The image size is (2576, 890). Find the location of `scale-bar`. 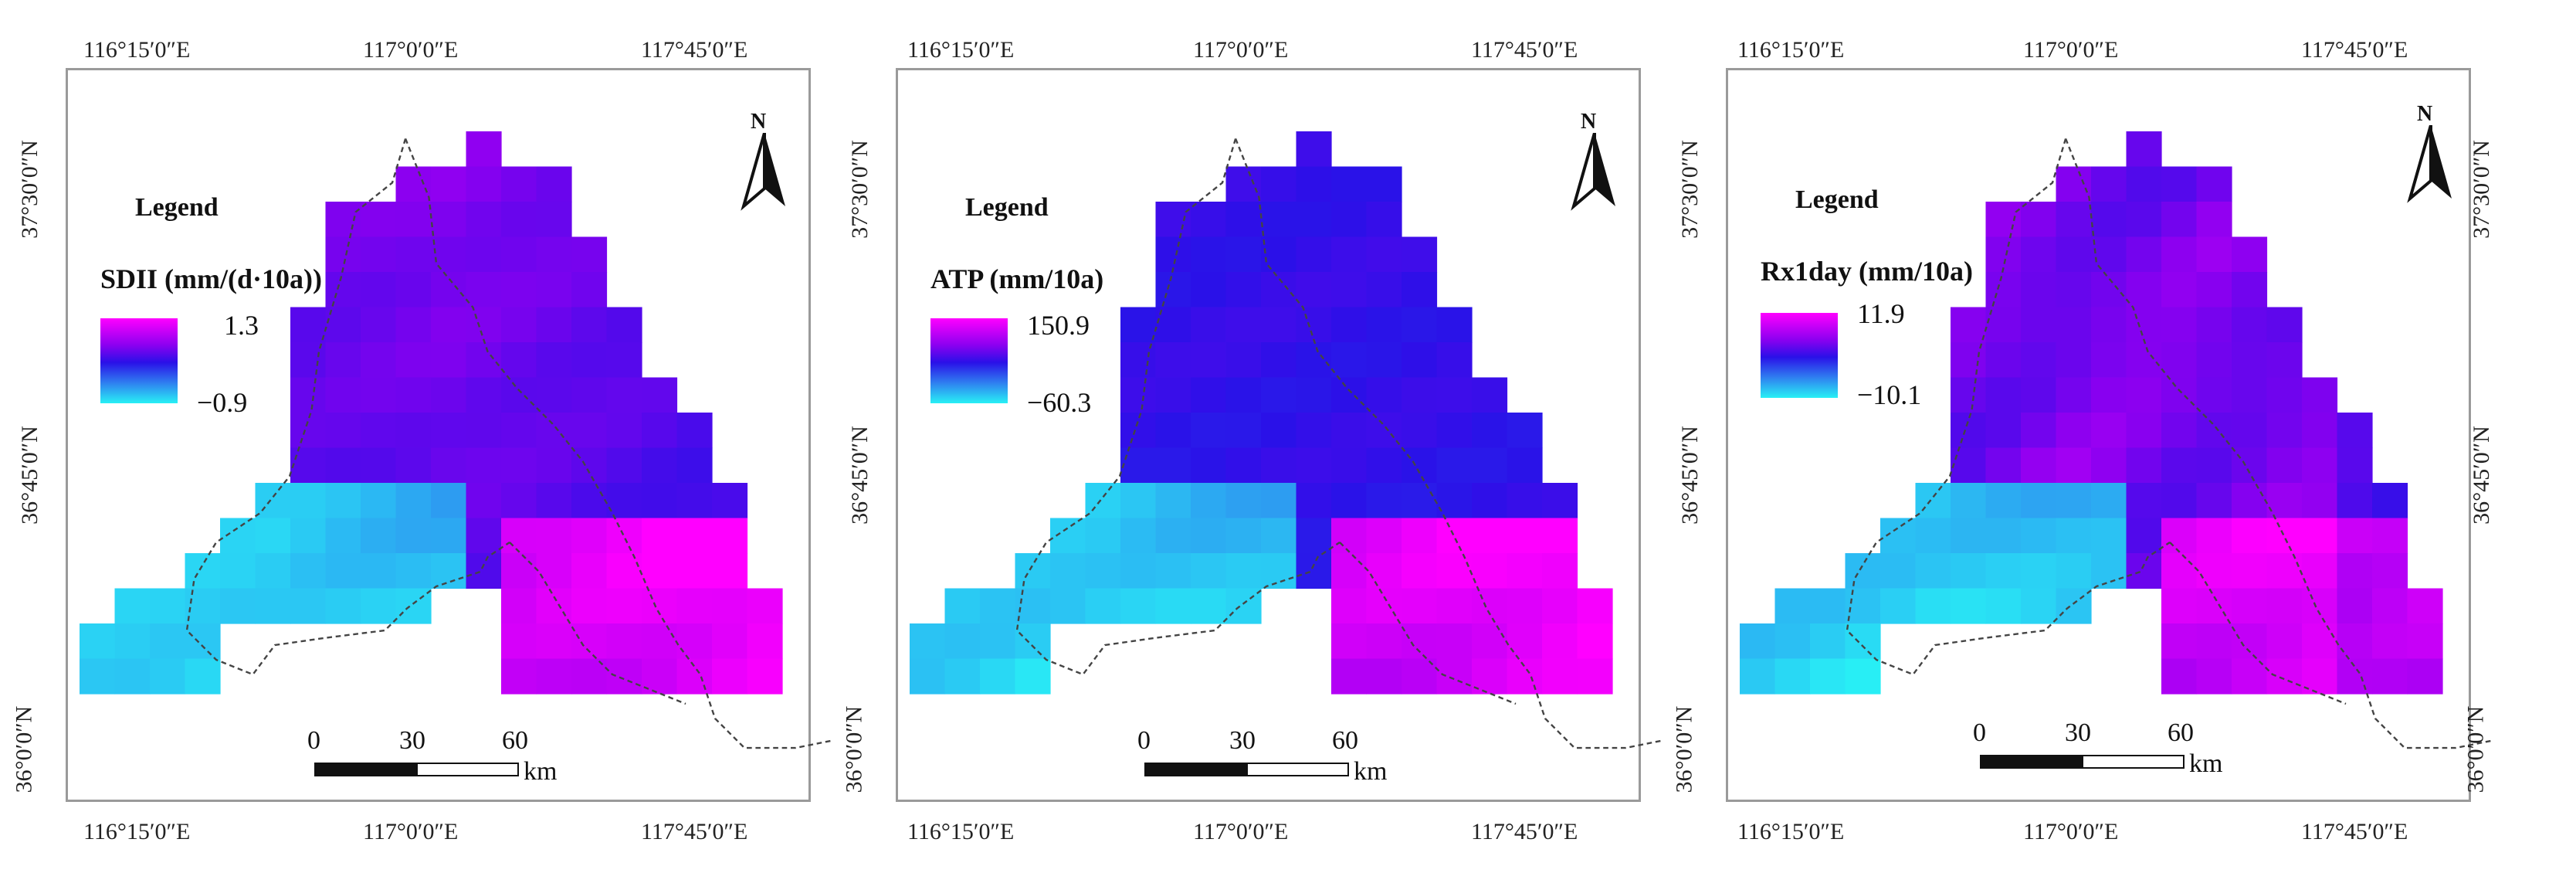

scale-bar is located at coordinates (416, 769).